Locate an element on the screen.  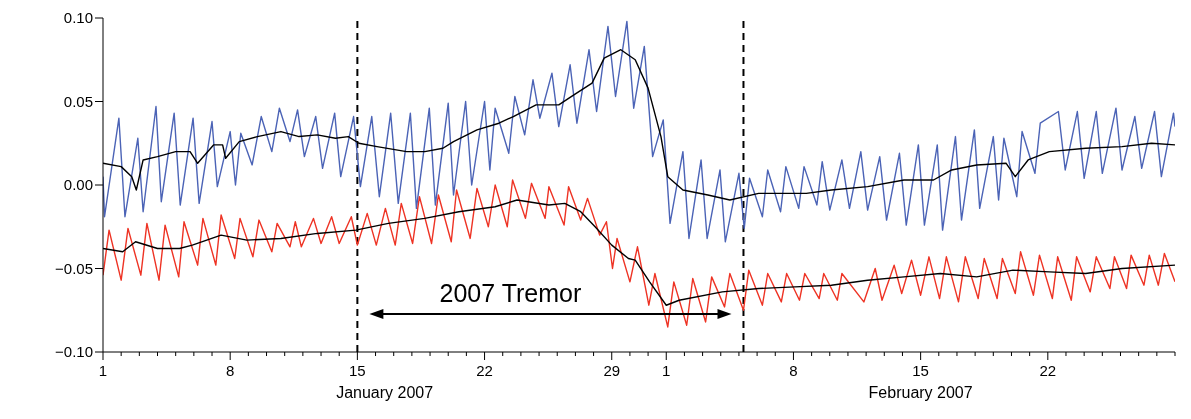
y-tick-label: −0.05 is located at coordinates (74, 268).